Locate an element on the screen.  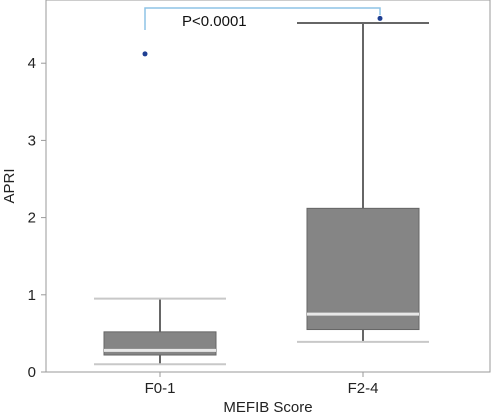
y-tick-label: 4 is located at coordinates (32, 63).